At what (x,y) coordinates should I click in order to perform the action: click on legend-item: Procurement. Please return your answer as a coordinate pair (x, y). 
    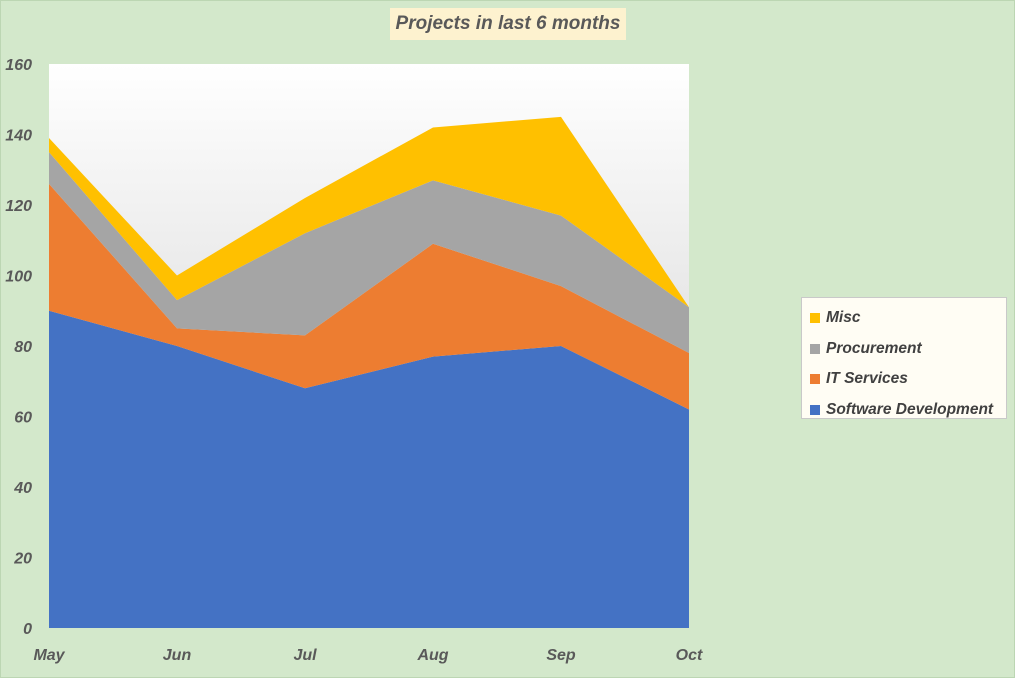
    Looking at the image, I should click on (904, 349).